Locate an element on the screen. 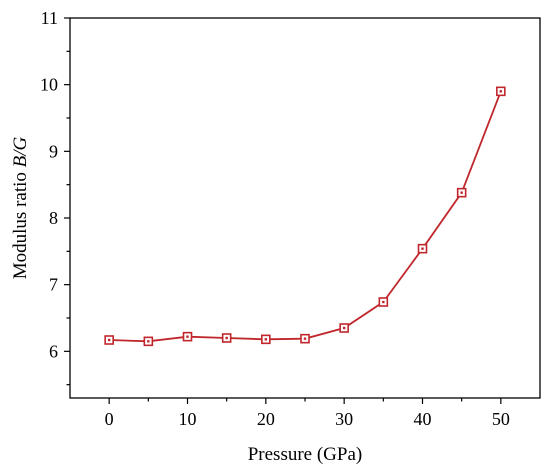 The height and width of the screenshot is (470, 550). x-tick-label: 20 is located at coordinates (266, 419).